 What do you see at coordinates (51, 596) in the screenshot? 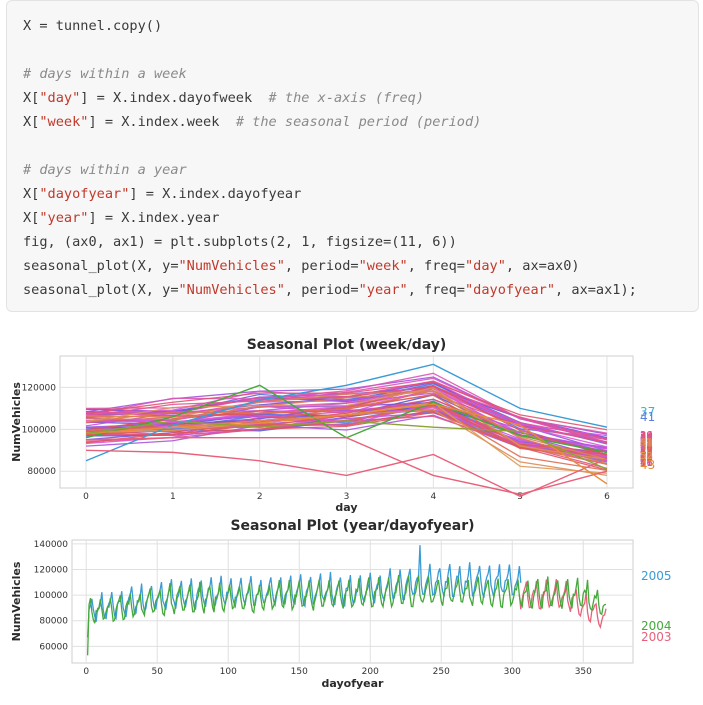
I see `y-tick-label: 100000` at bounding box center [51, 596].